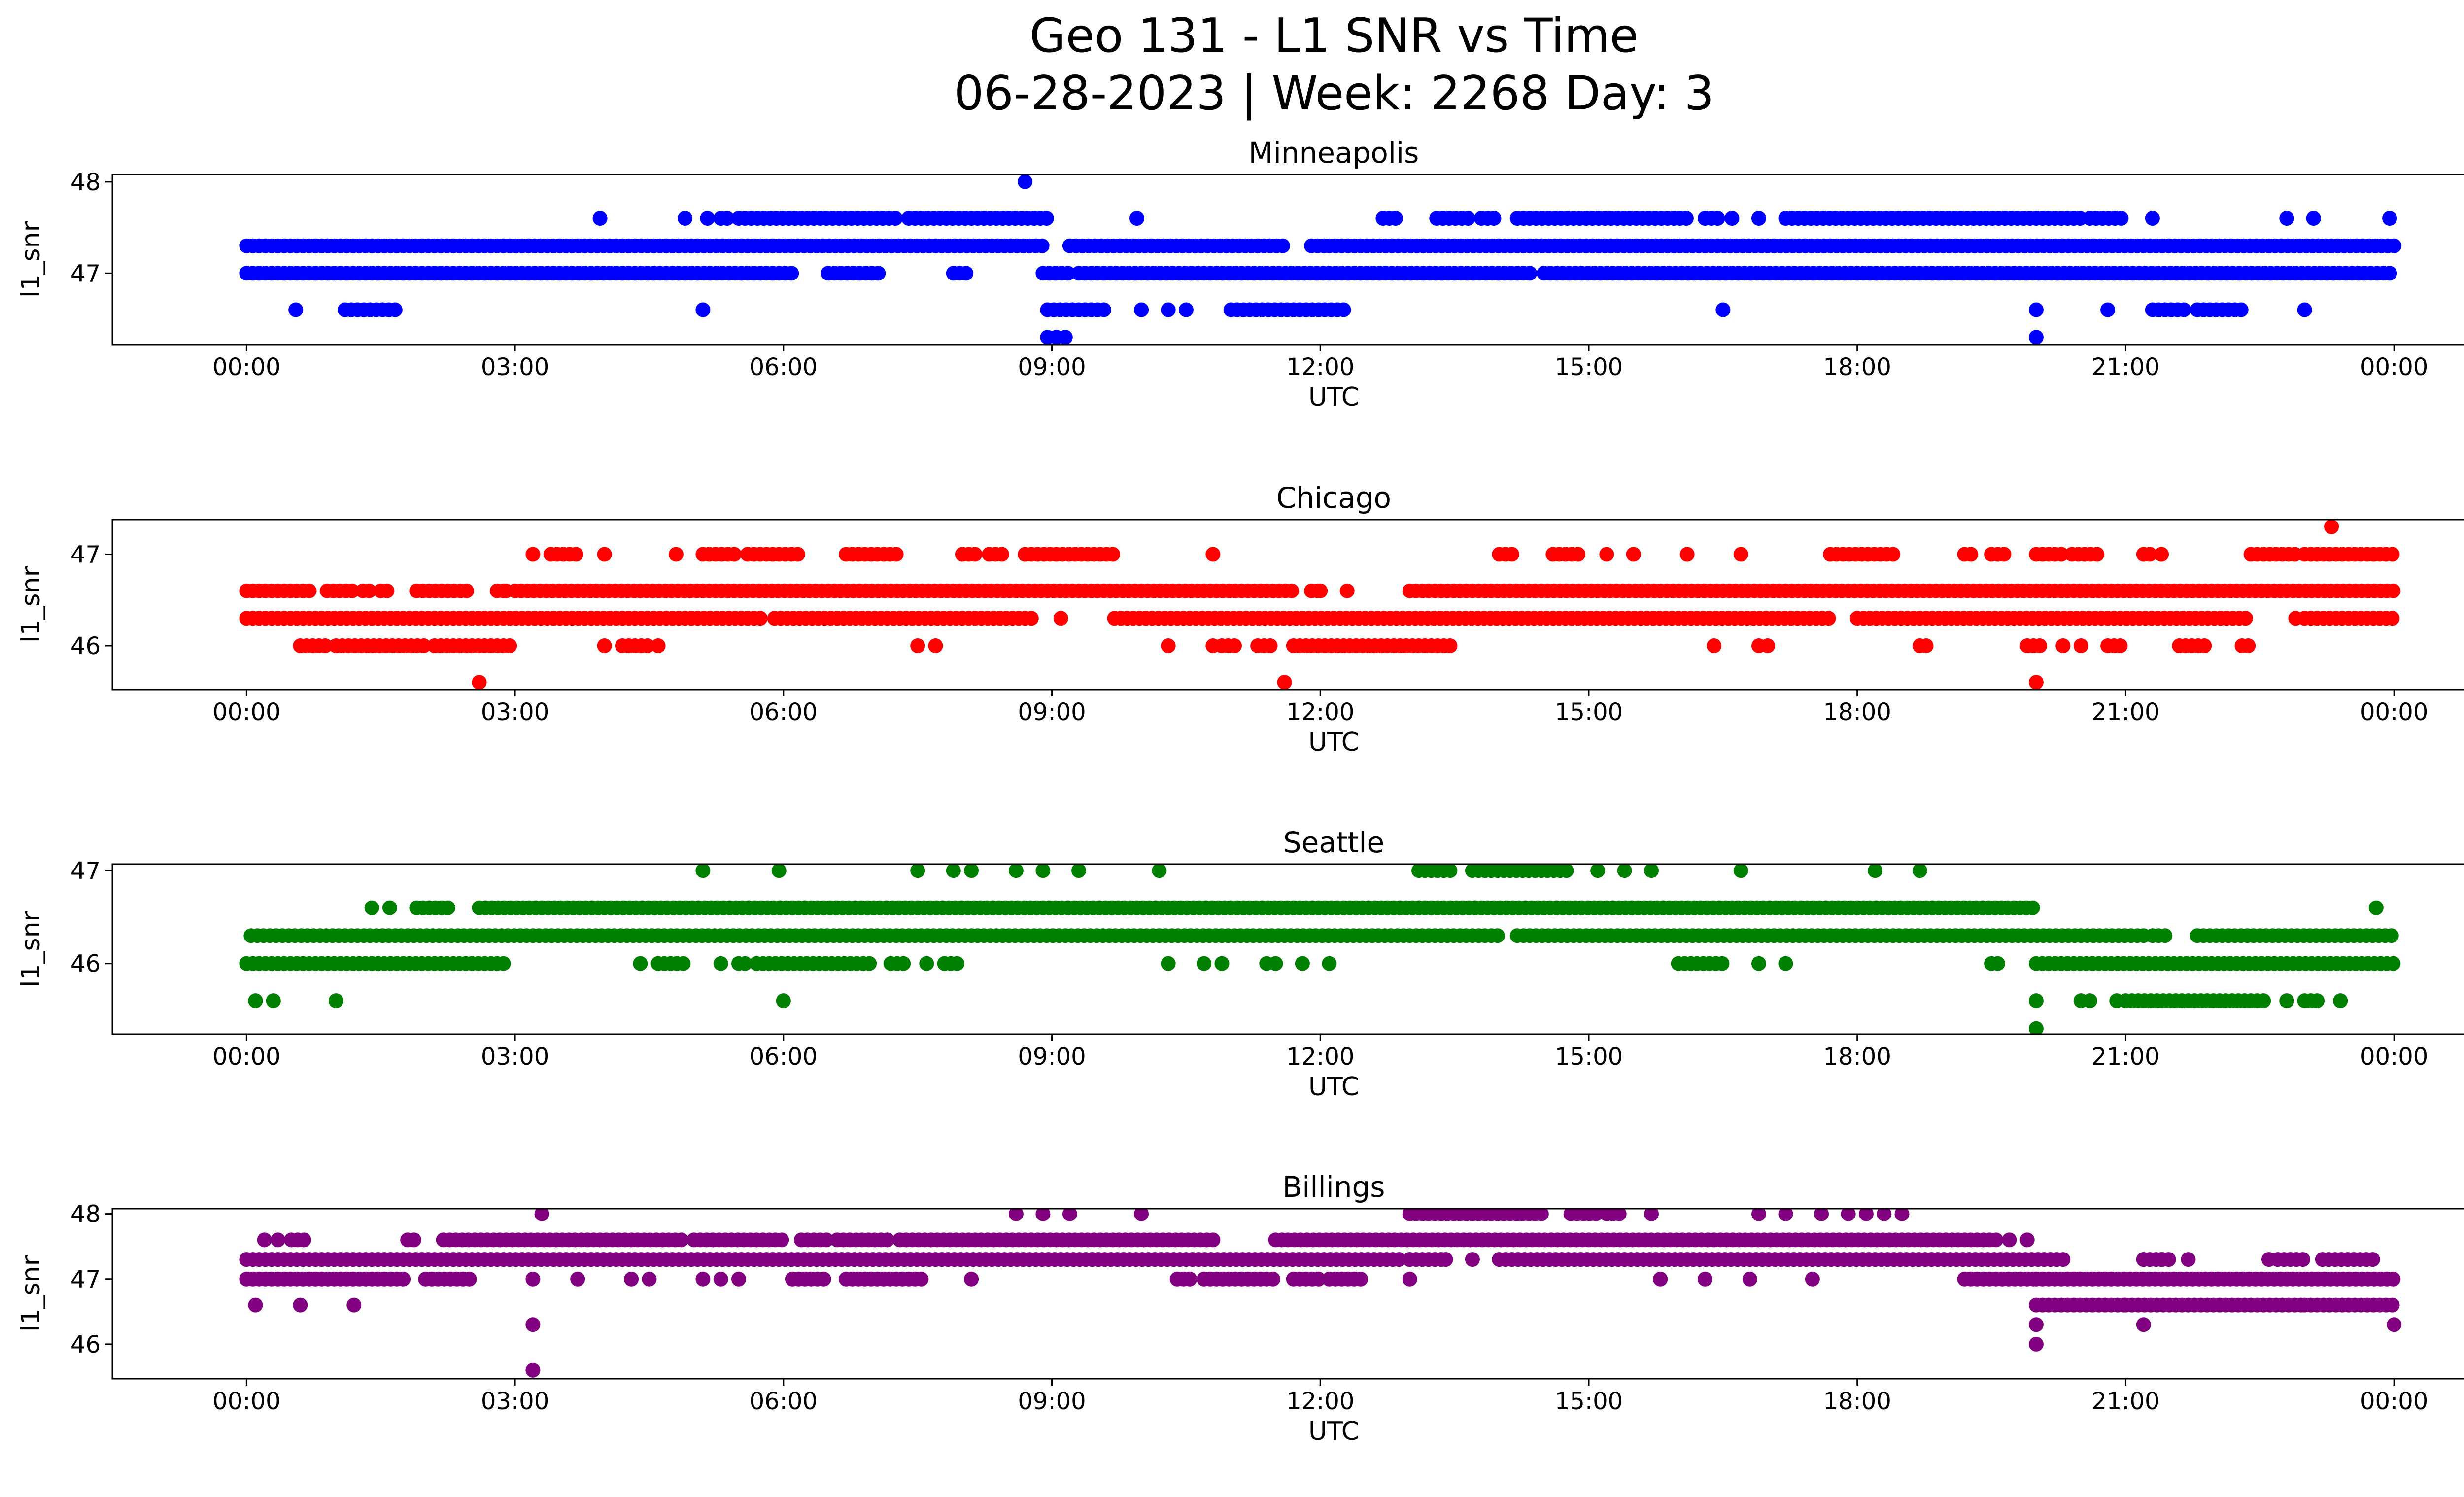 The width and height of the screenshot is (2464, 1497). What do you see at coordinates (31, 604) in the screenshot?
I see `y-axis-label: l1_snr` at bounding box center [31, 604].